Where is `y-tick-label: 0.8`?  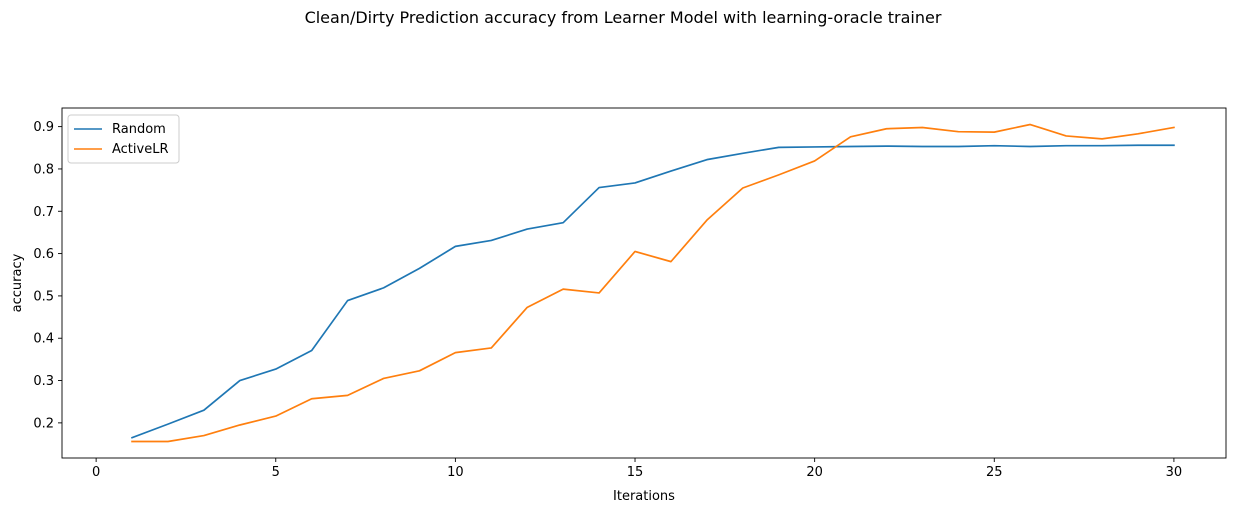 y-tick-label: 0.8 is located at coordinates (43, 169).